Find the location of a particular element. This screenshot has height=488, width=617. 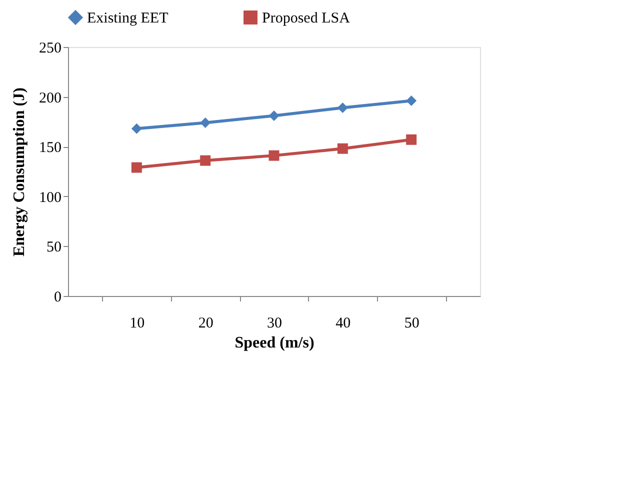

y-tick-label: 200 is located at coordinates (50, 98).